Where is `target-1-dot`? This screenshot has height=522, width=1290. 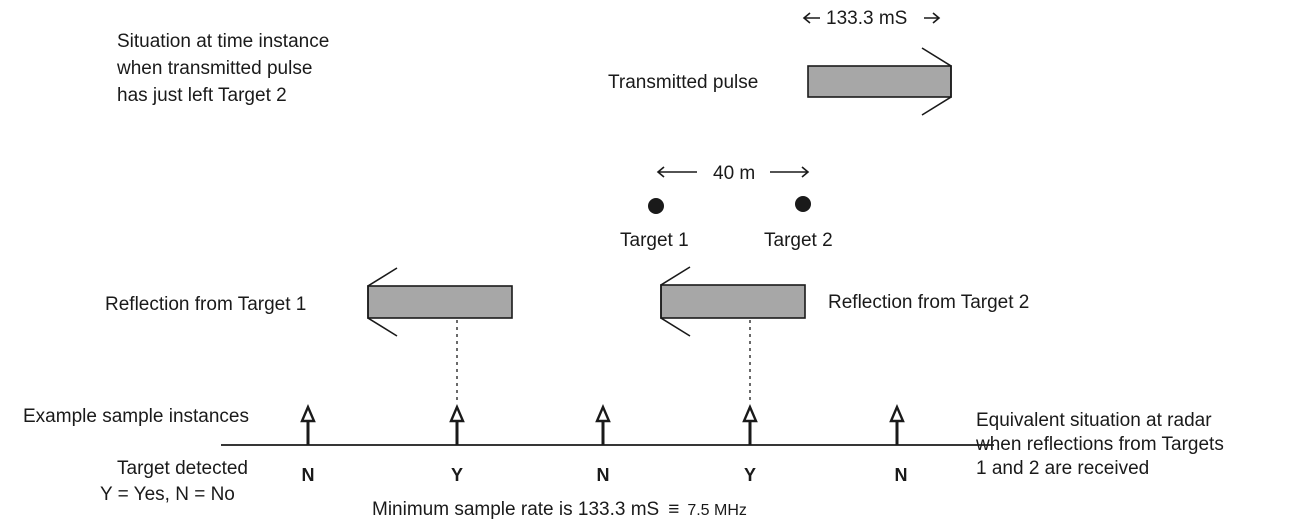 target-1-dot is located at coordinates (656, 206).